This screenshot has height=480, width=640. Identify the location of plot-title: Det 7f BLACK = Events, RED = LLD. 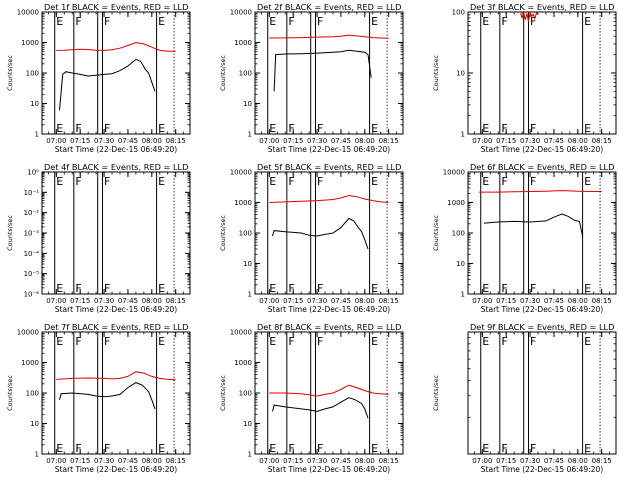
(116, 327).